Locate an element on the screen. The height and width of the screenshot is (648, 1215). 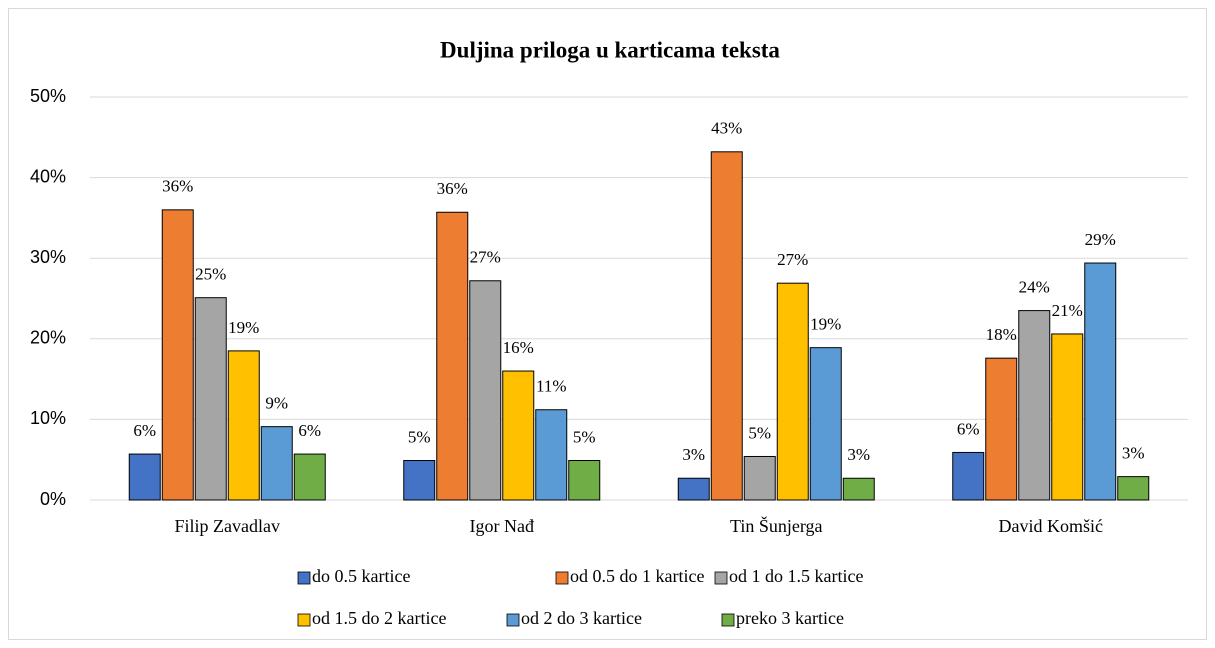
legend-label: od 2 do 3 kartice is located at coordinates (581, 618).